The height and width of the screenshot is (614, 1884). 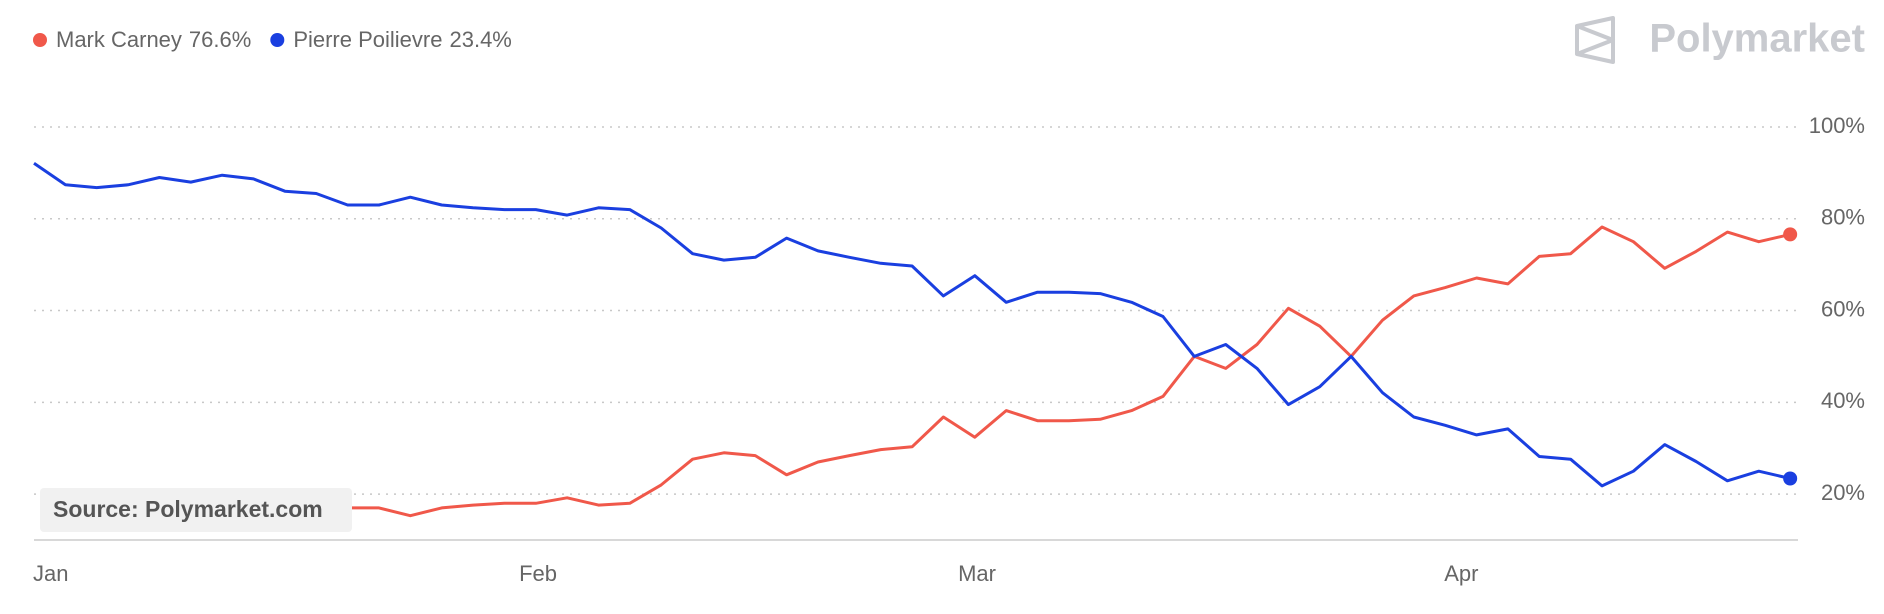 What do you see at coordinates (188, 509) in the screenshot?
I see `source: Source: Polymarket.com` at bounding box center [188, 509].